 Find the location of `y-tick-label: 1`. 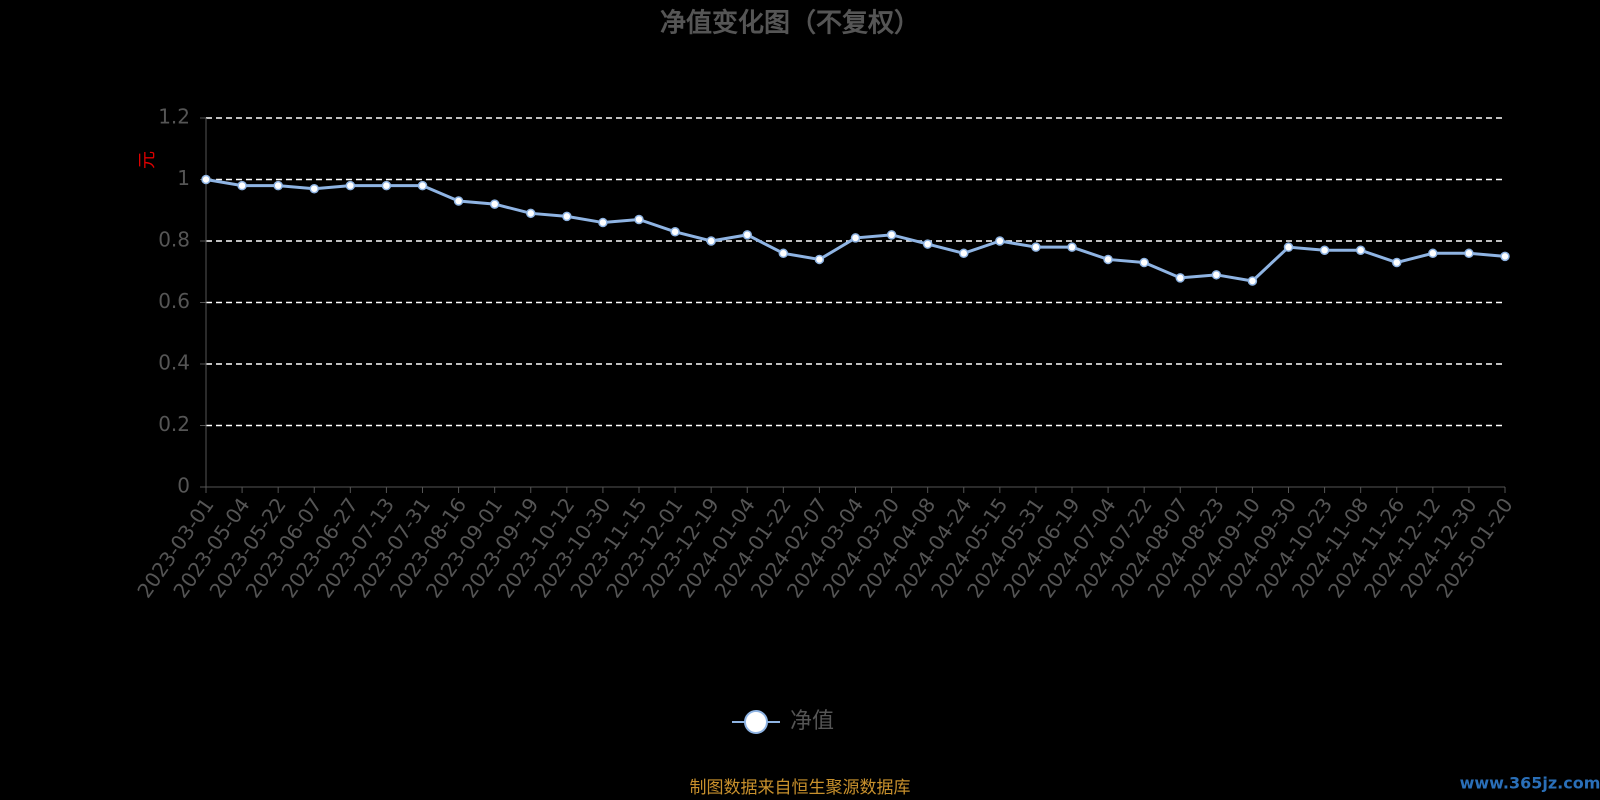

y-tick-label: 1 is located at coordinates (183, 178).